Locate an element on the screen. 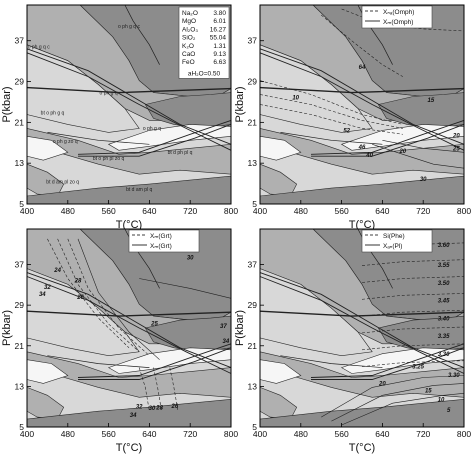 This screenshot has width=474, height=459. contour-label: 25 is located at coordinates (154, 324).